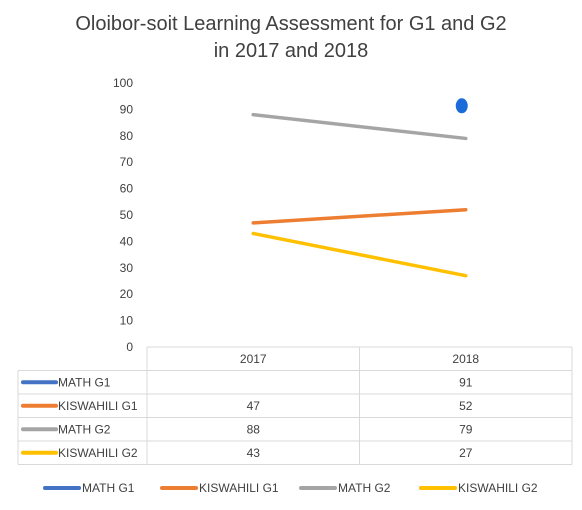 The width and height of the screenshot is (582, 510). I want to click on table-cell-value: 91, so click(466, 382).